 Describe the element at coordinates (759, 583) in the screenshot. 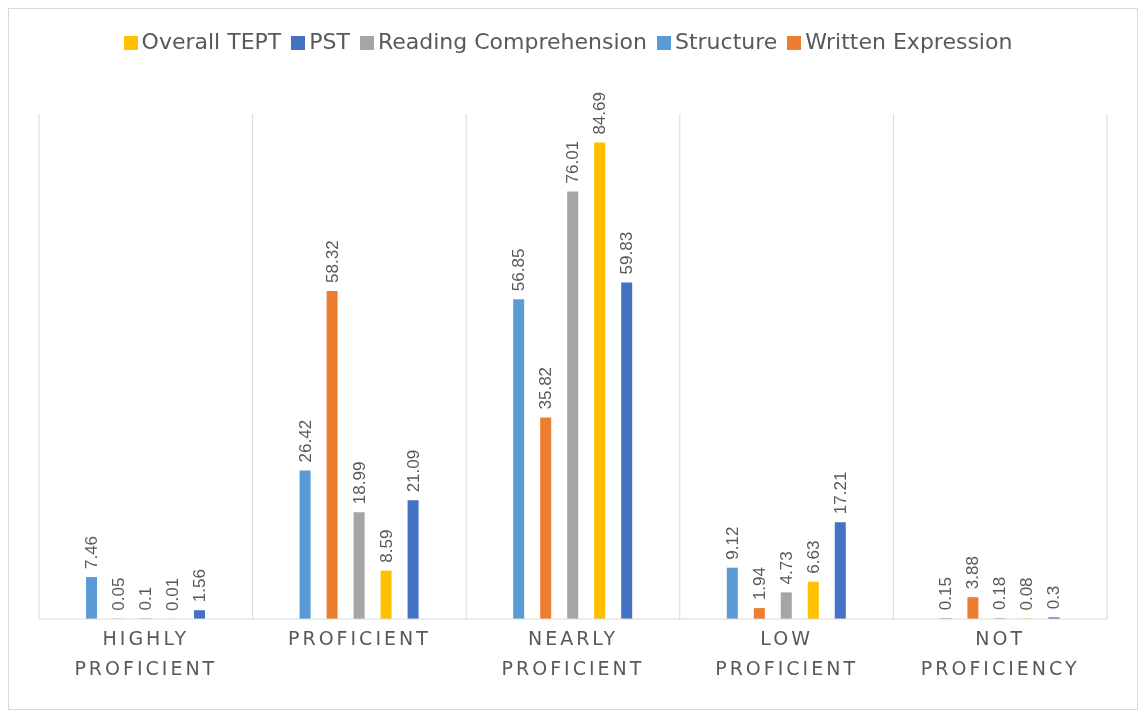

I see `data-label: 1.94` at that location.